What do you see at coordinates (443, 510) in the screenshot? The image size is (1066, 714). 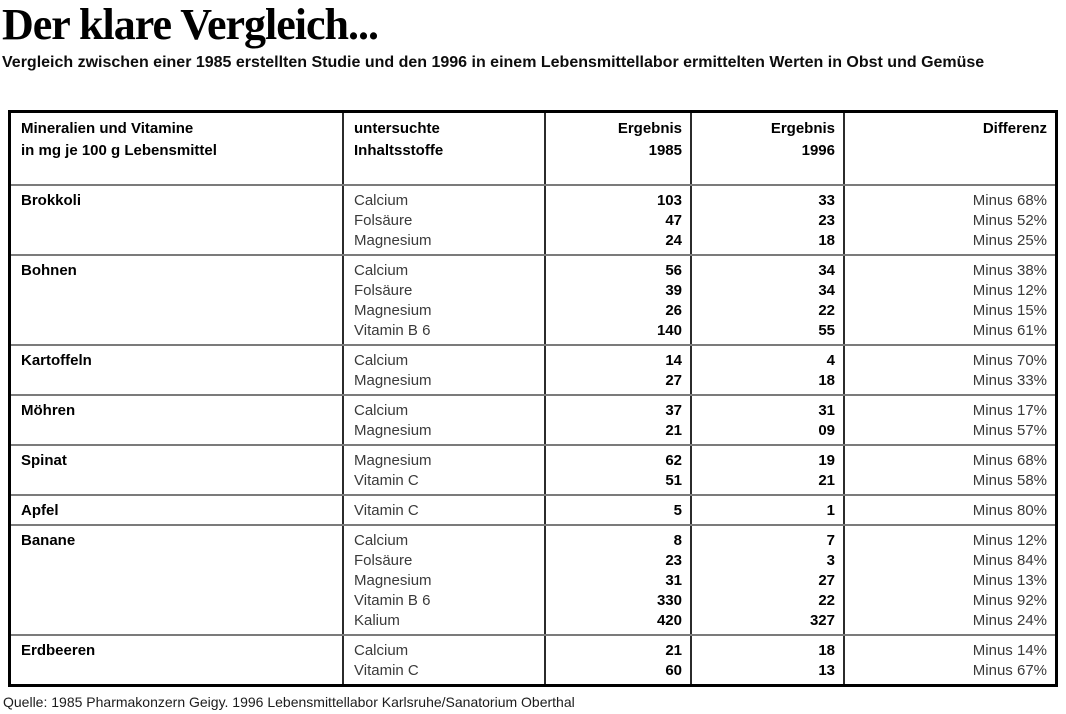 I see `nutrients-cell: Vitamin C` at bounding box center [443, 510].